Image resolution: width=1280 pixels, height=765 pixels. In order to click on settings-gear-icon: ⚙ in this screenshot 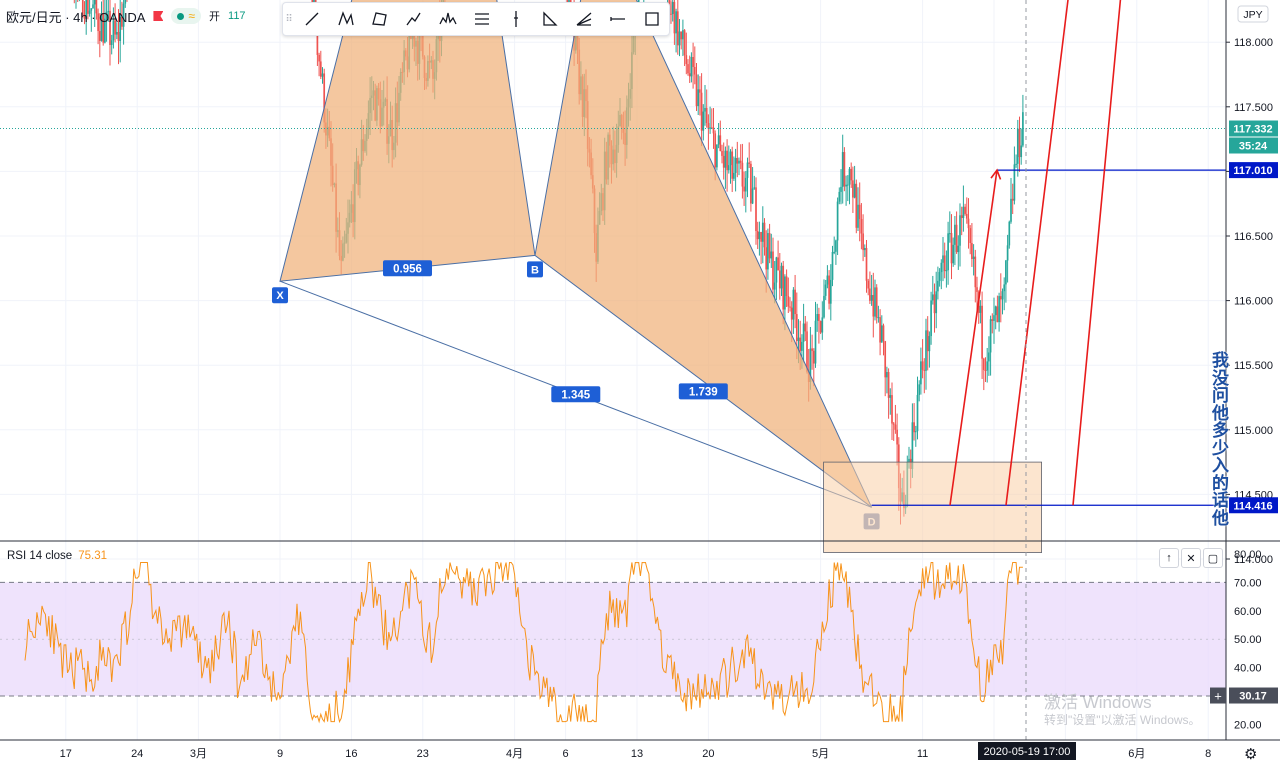, I will do `click(1251, 754)`.